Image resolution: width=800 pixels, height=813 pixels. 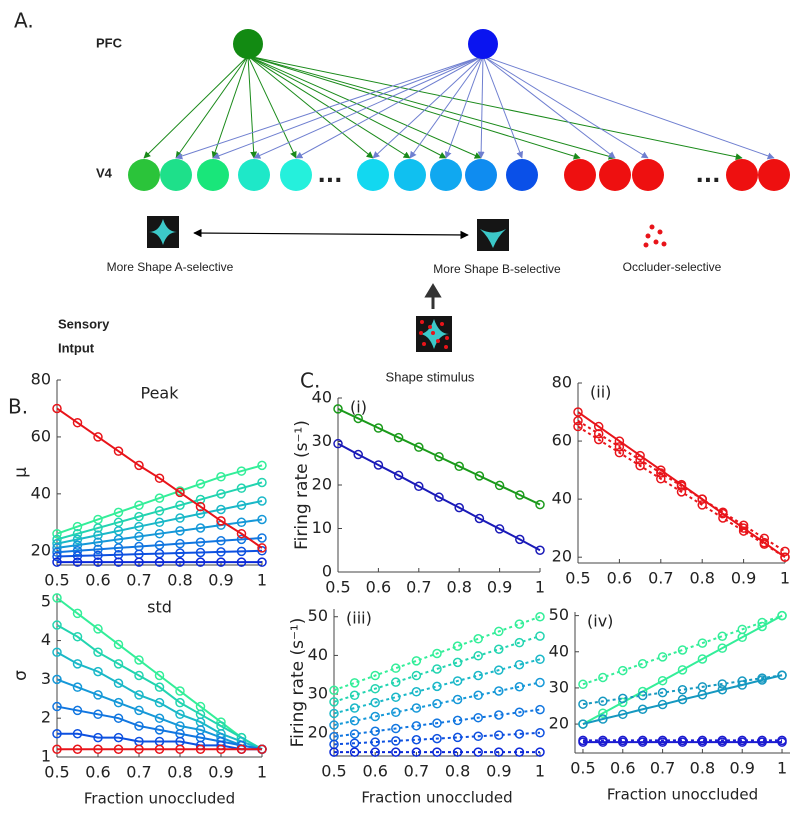 I want to click on panel-annotation: (iv), so click(x=600, y=621).